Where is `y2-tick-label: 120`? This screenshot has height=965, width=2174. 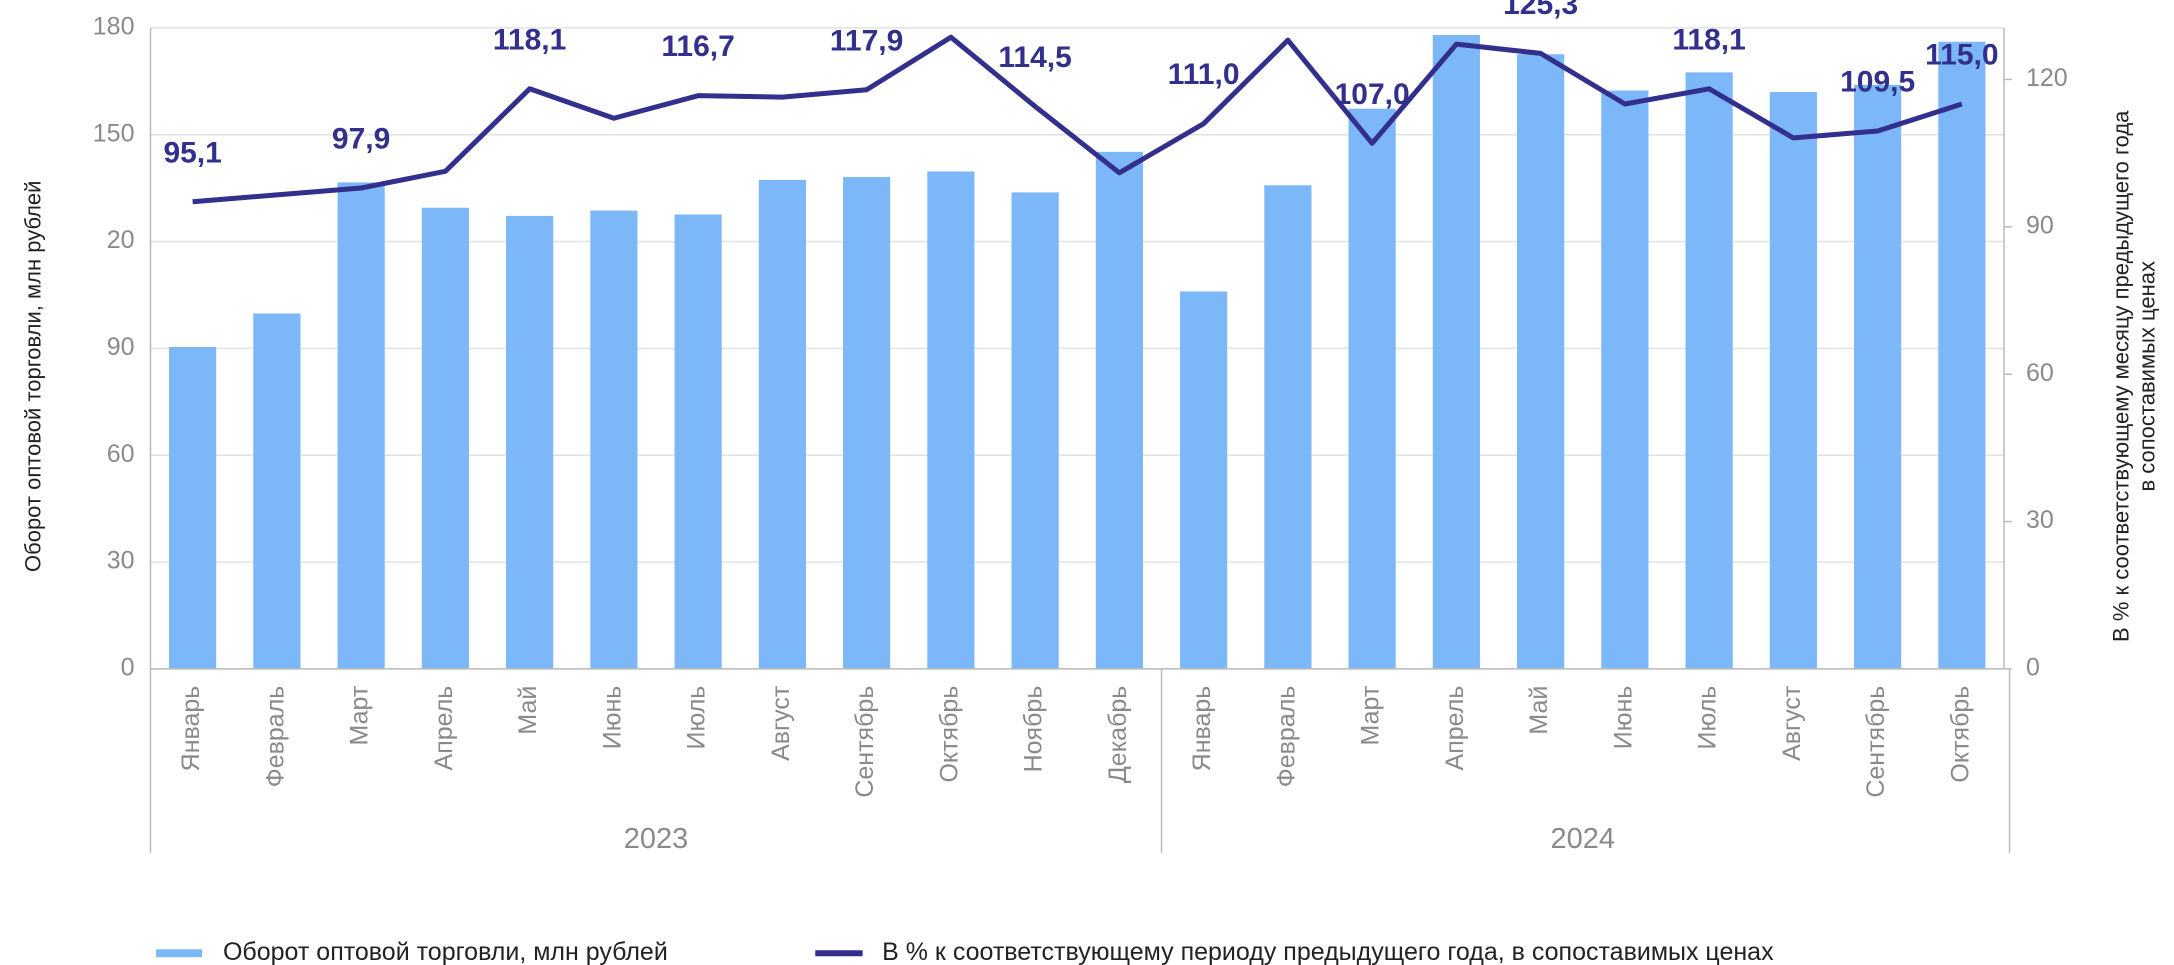
y2-tick-label: 120 is located at coordinates (2047, 78).